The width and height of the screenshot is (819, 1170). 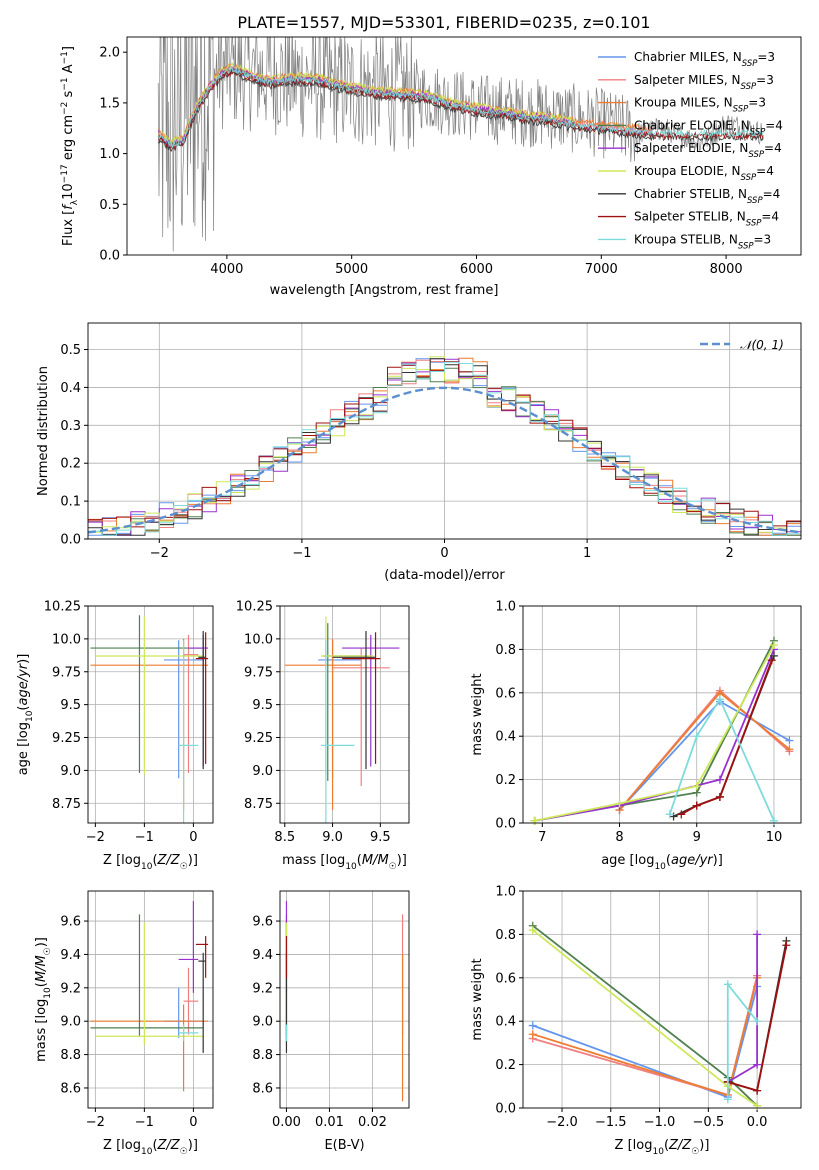 I want to click on label-part: M/M, so click(x=41, y=968).